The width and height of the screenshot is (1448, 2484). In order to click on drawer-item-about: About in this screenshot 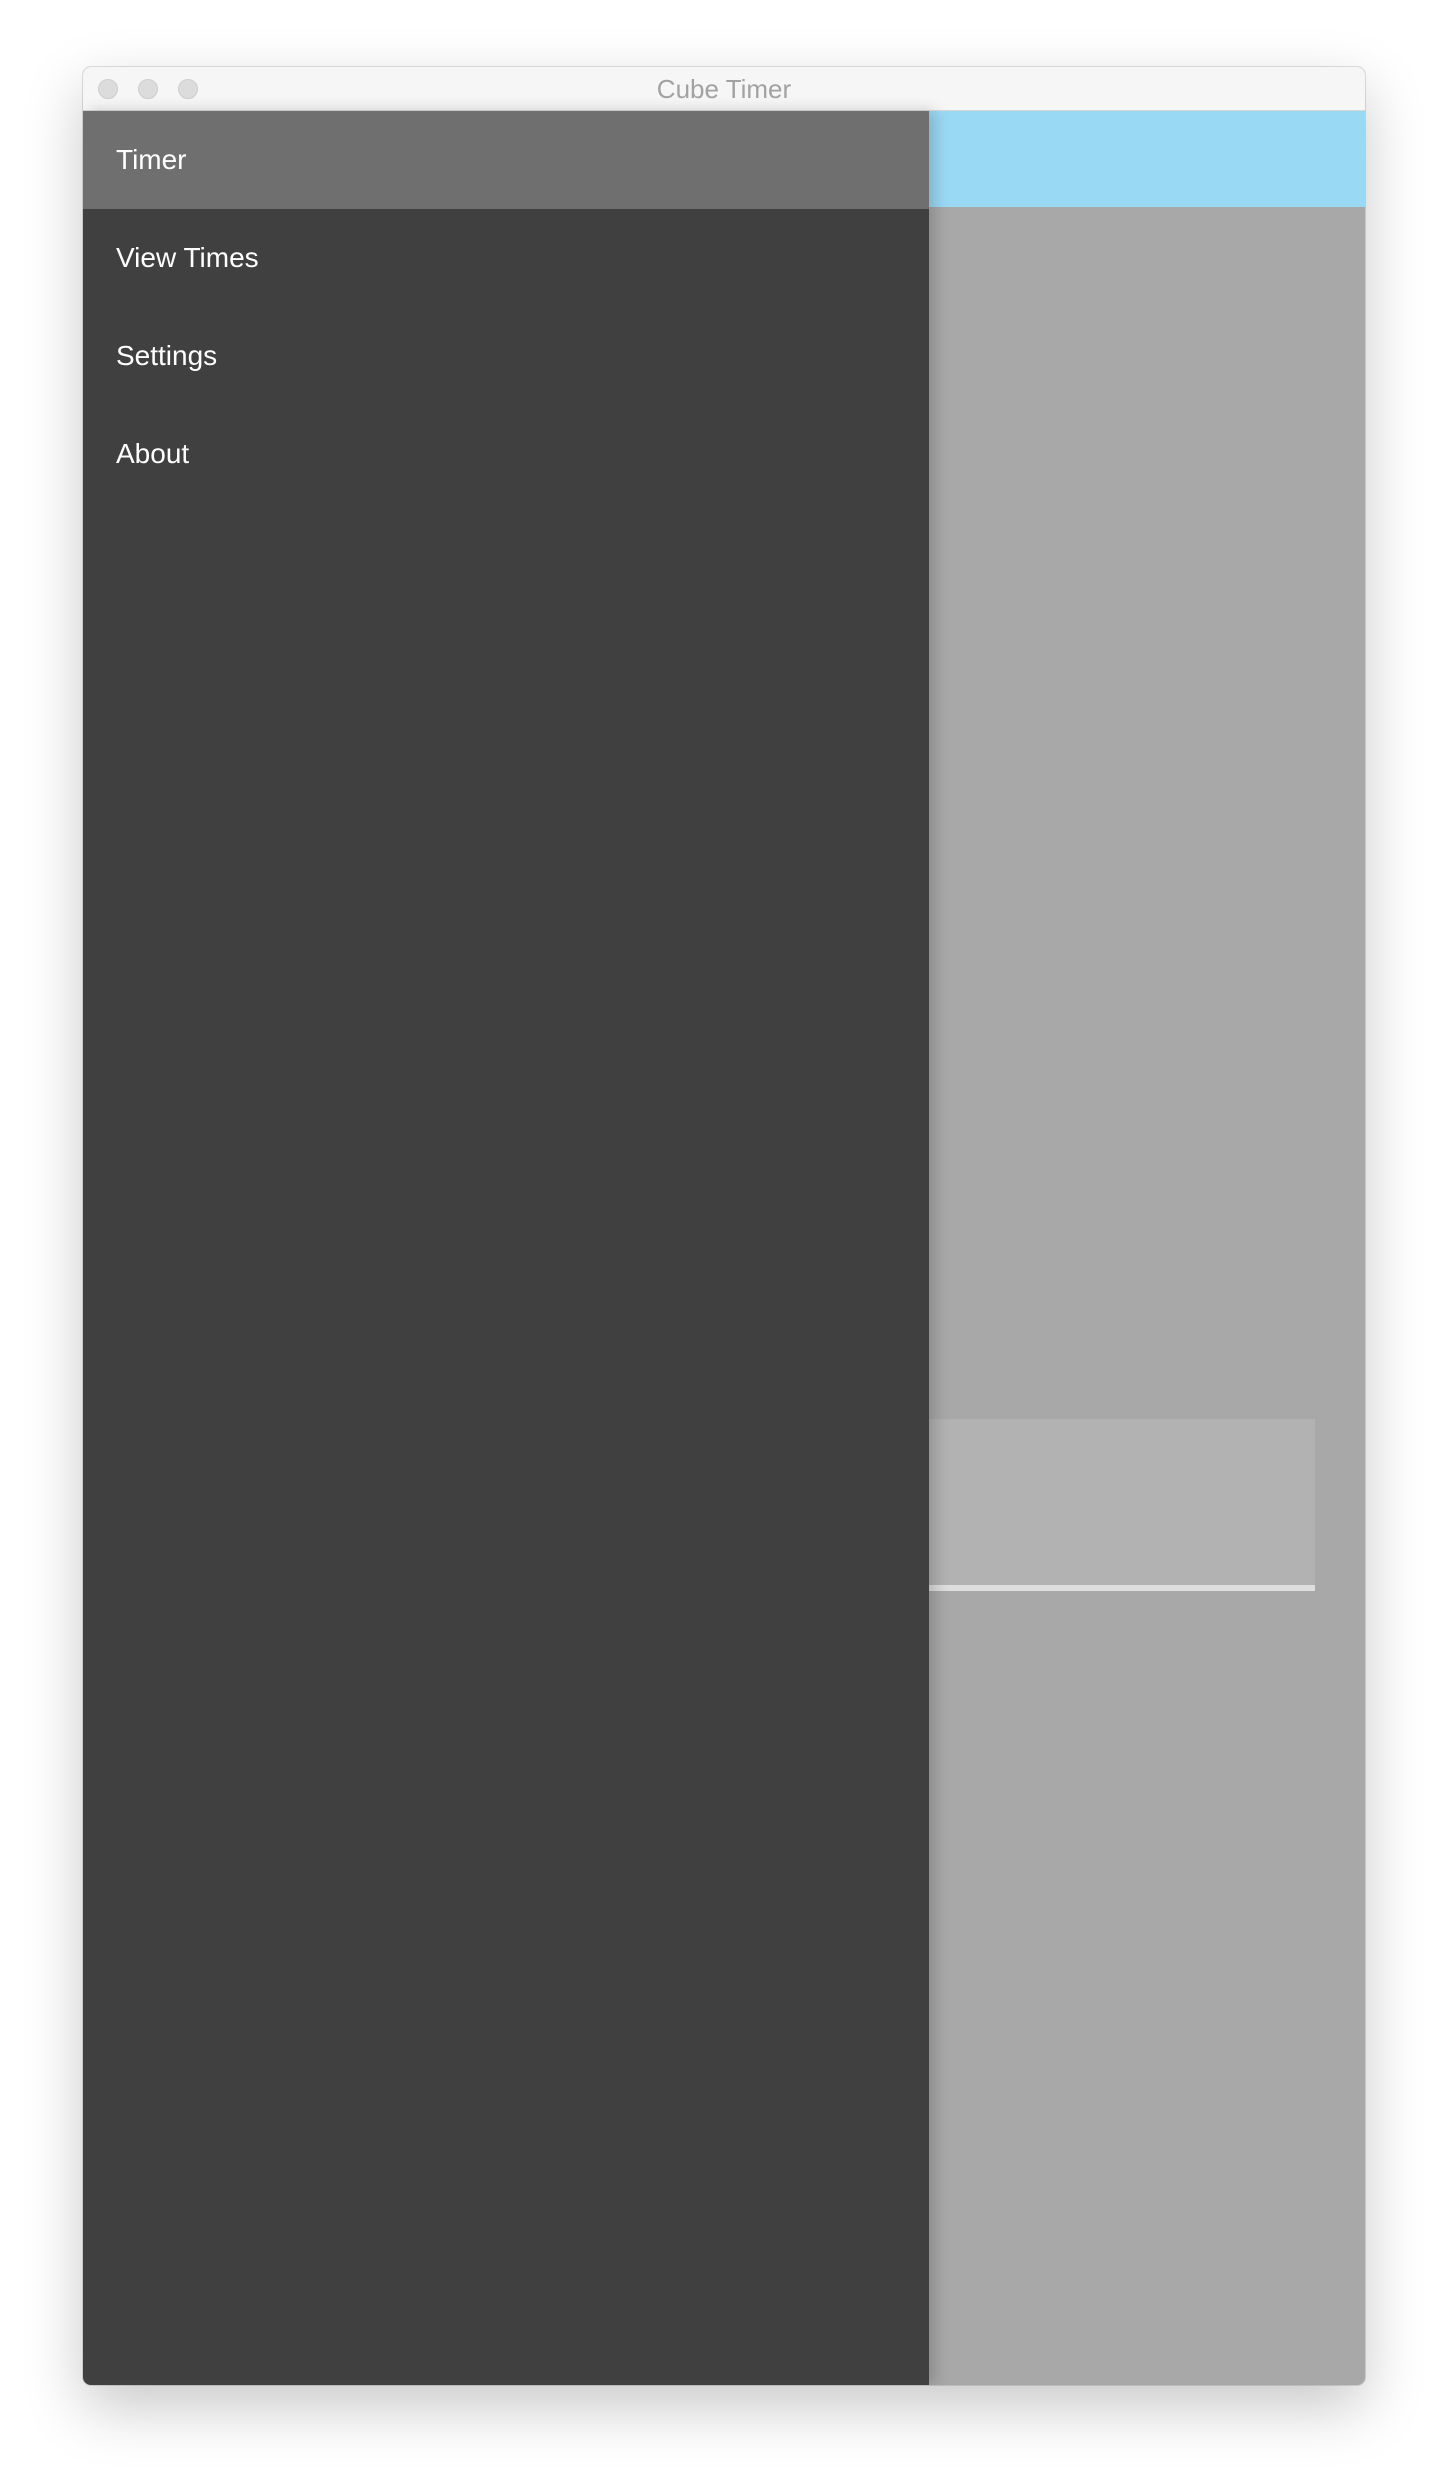, I will do `click(153, 453)`.